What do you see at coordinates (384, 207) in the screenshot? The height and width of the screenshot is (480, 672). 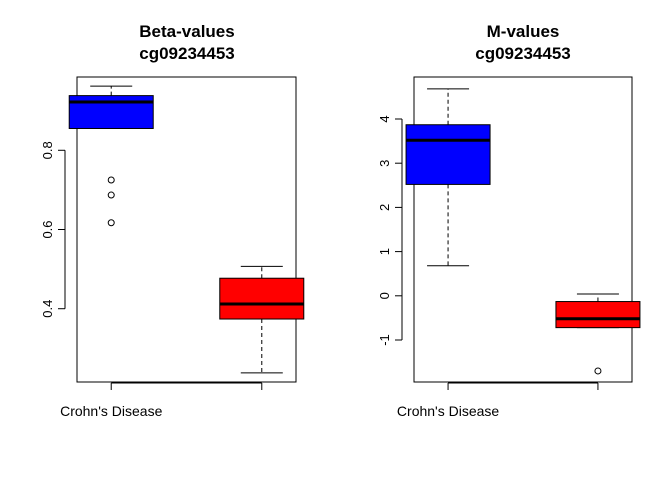 I see `y-tick-label: 2` at bounding box center [384, 207].